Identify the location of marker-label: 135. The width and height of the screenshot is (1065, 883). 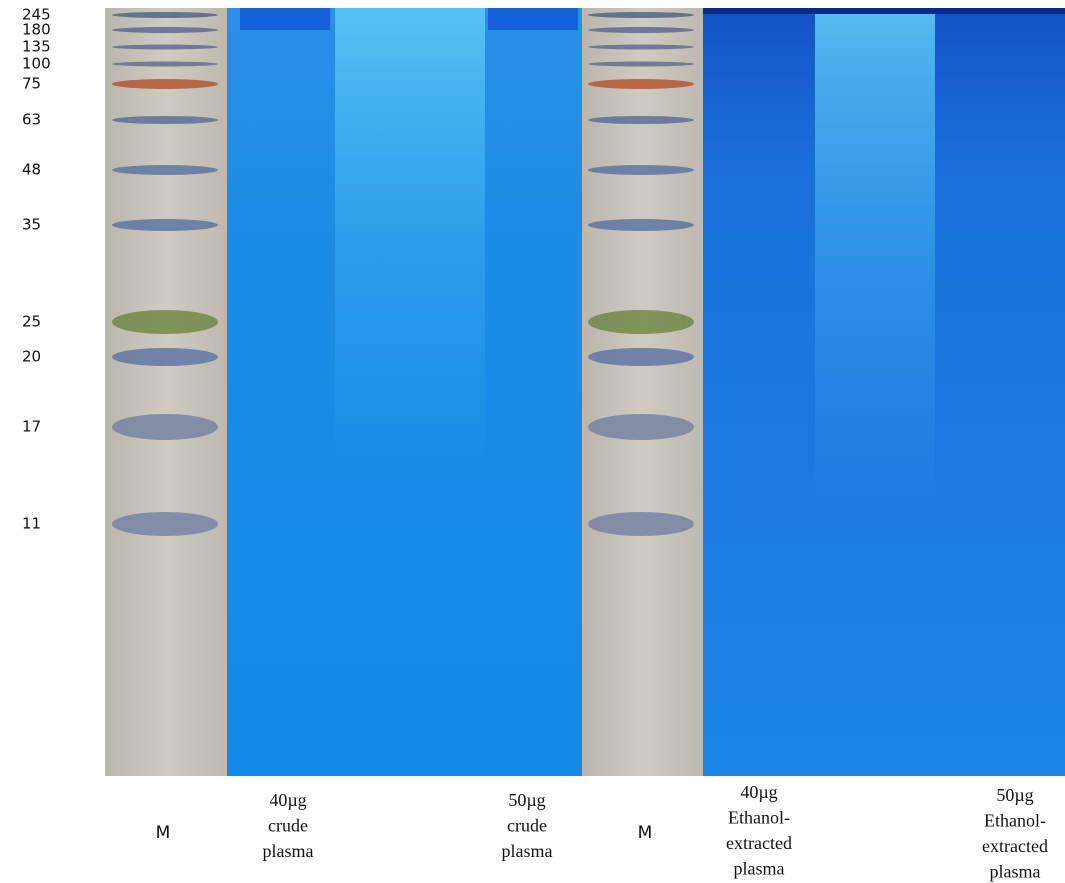
(36, 47).